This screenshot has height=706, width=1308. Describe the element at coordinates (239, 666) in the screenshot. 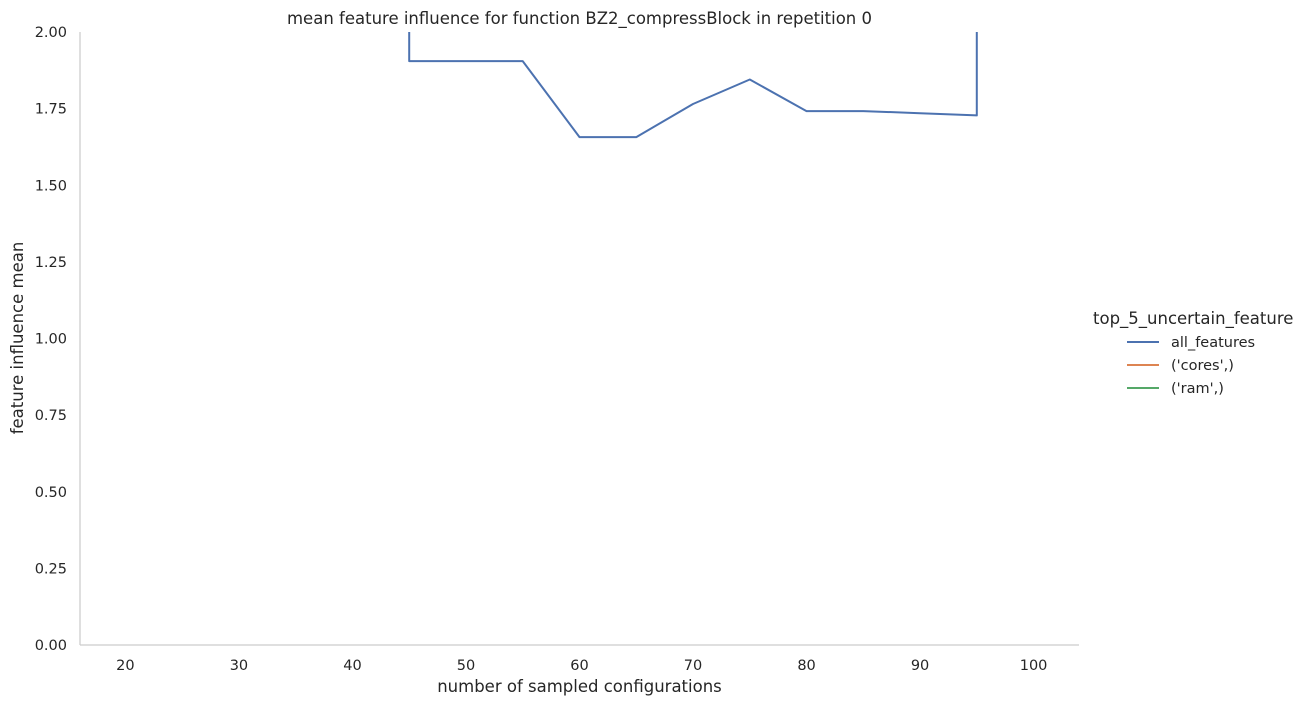

I see `x-tick-label: 30` at that location.